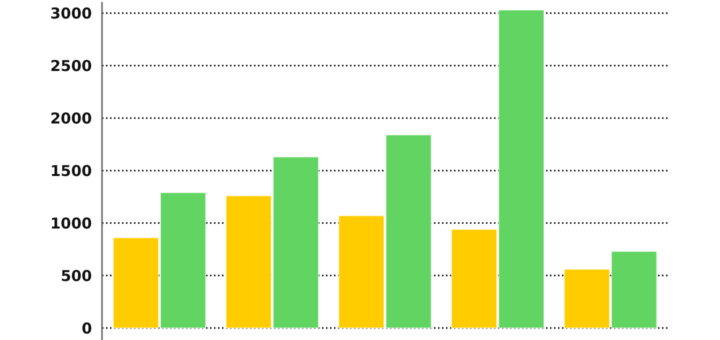  What do you see at coordinates (87, 328) in the screenshot?
I see `y-tick-label: 0` at bounding box center [87, 328].